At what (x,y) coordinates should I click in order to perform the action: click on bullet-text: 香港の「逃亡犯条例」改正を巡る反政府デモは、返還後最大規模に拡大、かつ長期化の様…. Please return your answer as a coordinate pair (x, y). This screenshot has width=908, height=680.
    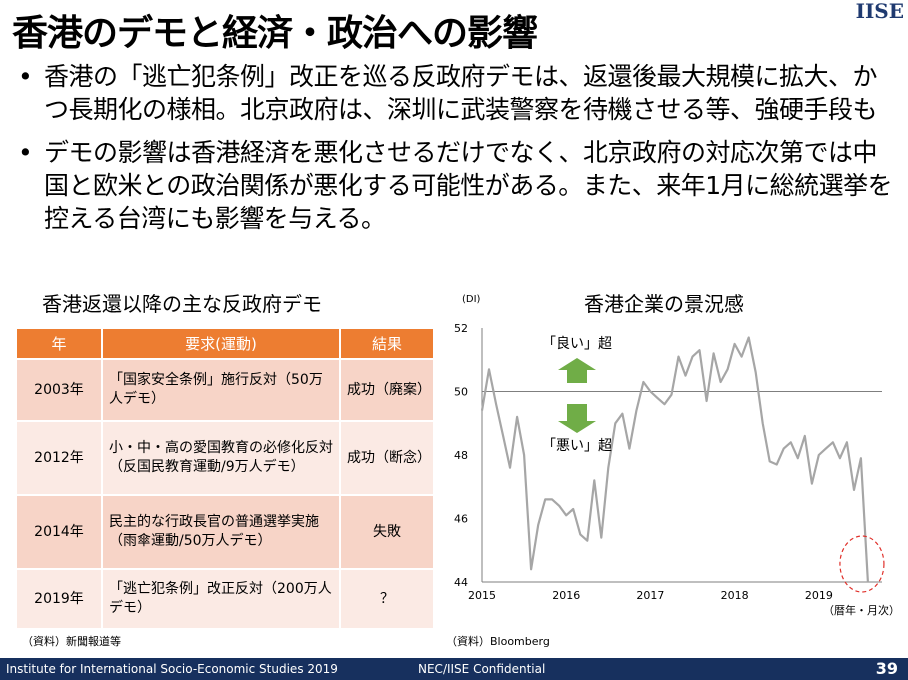
    Looking at the image, I should click on (461, 93).